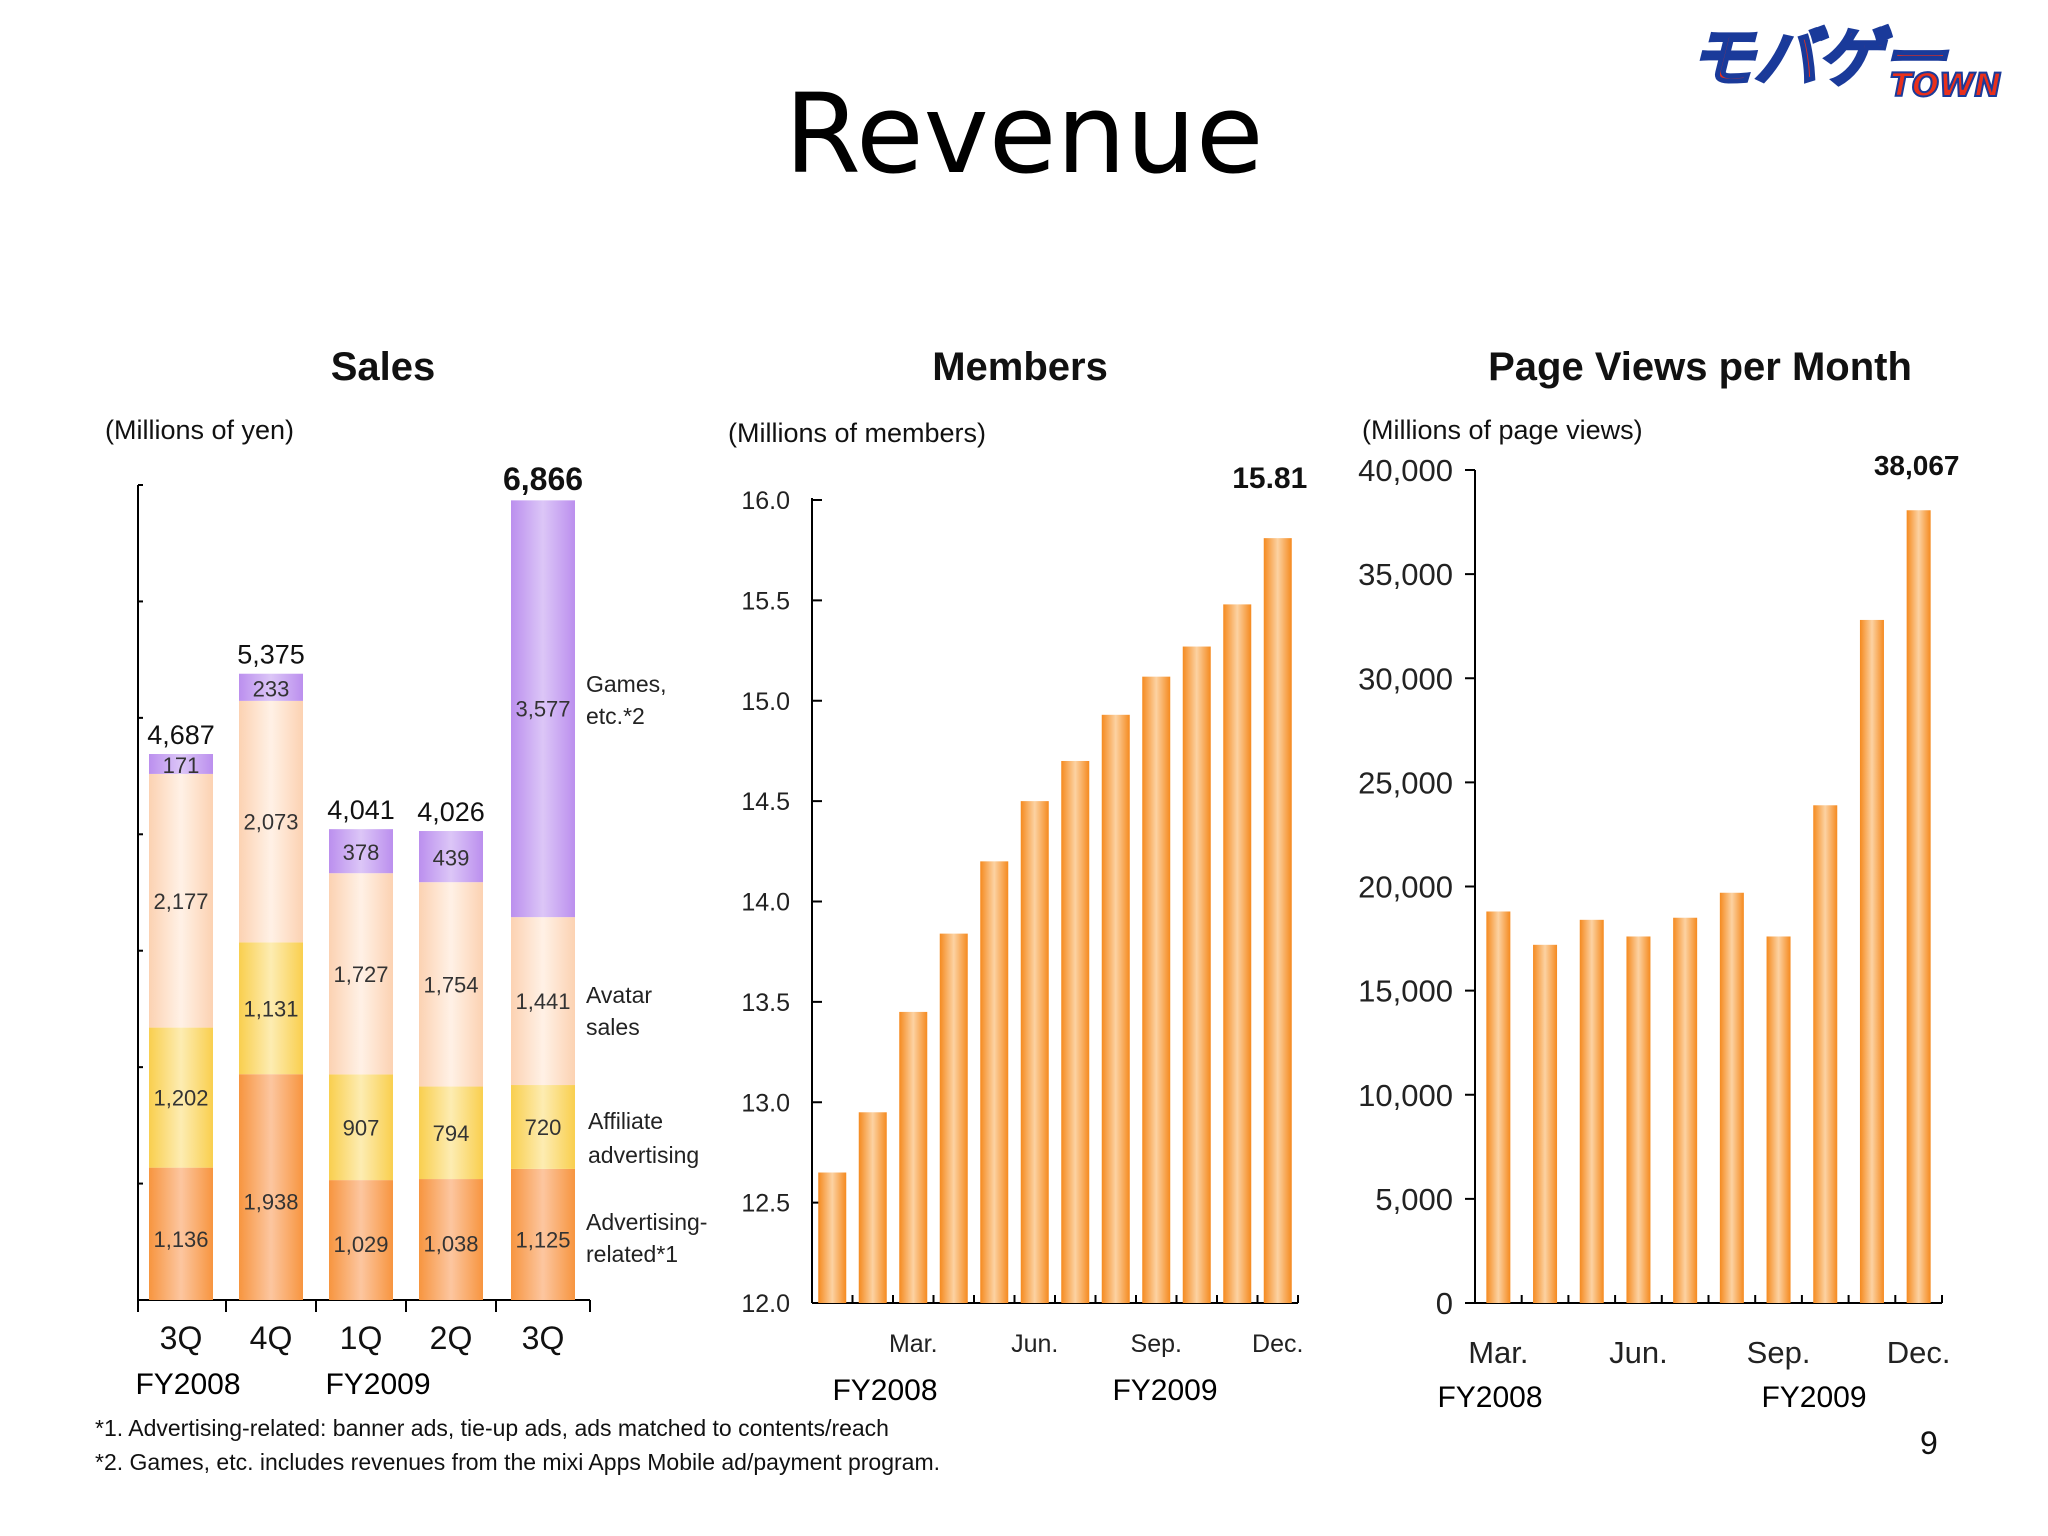  I want to click on sales-x-tick-label: 3Q, so click(181, 1338).